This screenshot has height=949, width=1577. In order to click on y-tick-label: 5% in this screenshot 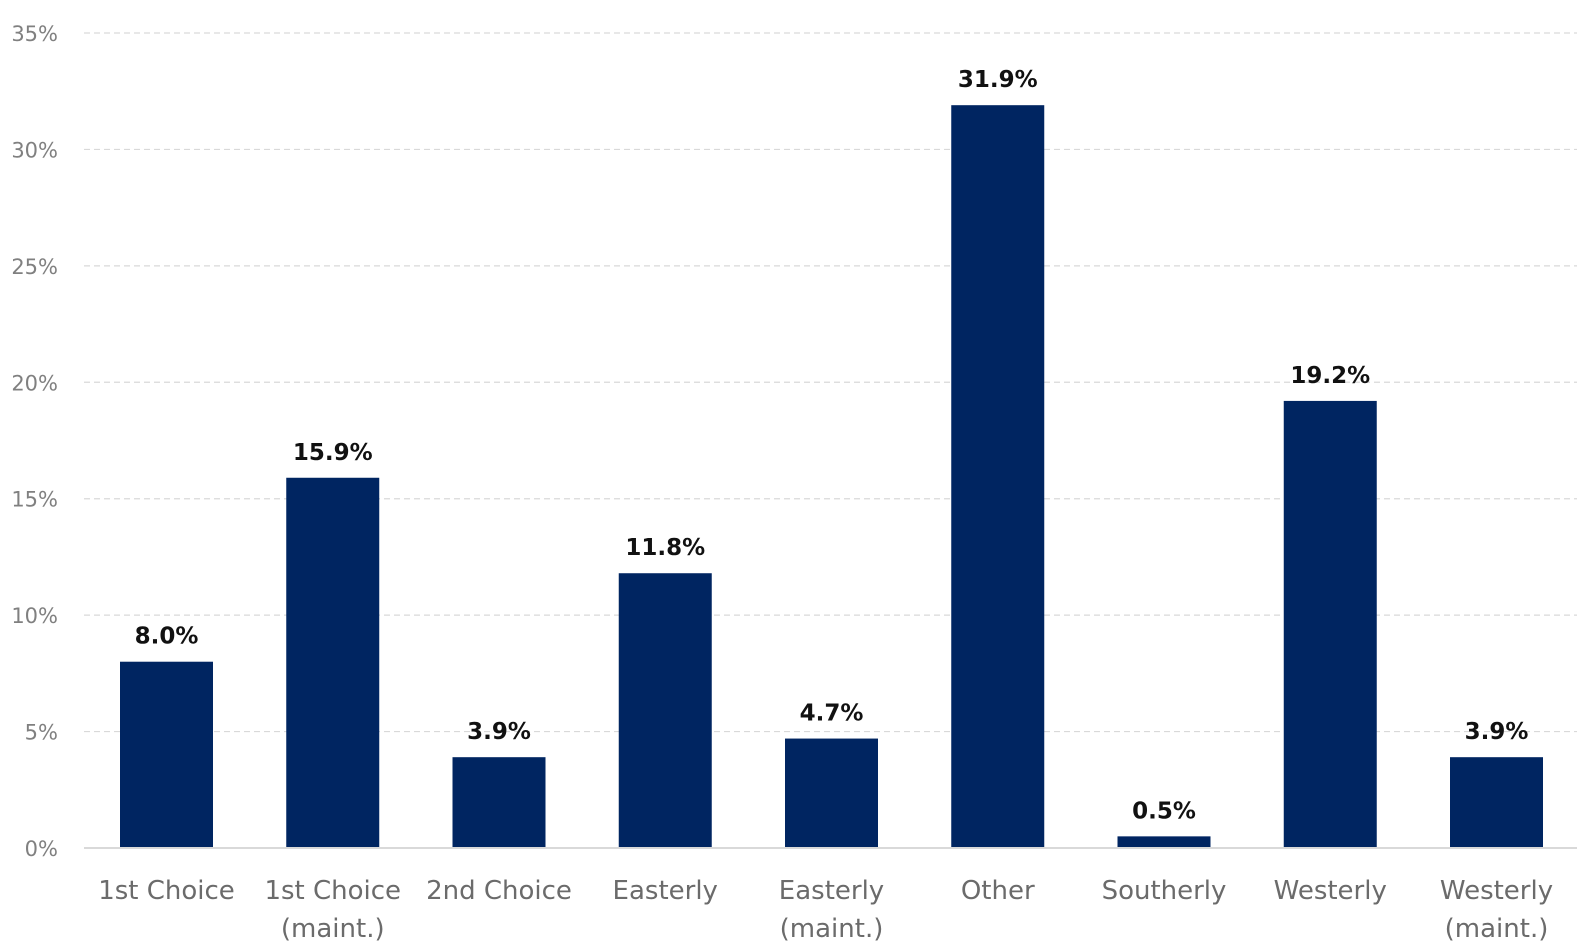, I will do `click(41, 733)`.